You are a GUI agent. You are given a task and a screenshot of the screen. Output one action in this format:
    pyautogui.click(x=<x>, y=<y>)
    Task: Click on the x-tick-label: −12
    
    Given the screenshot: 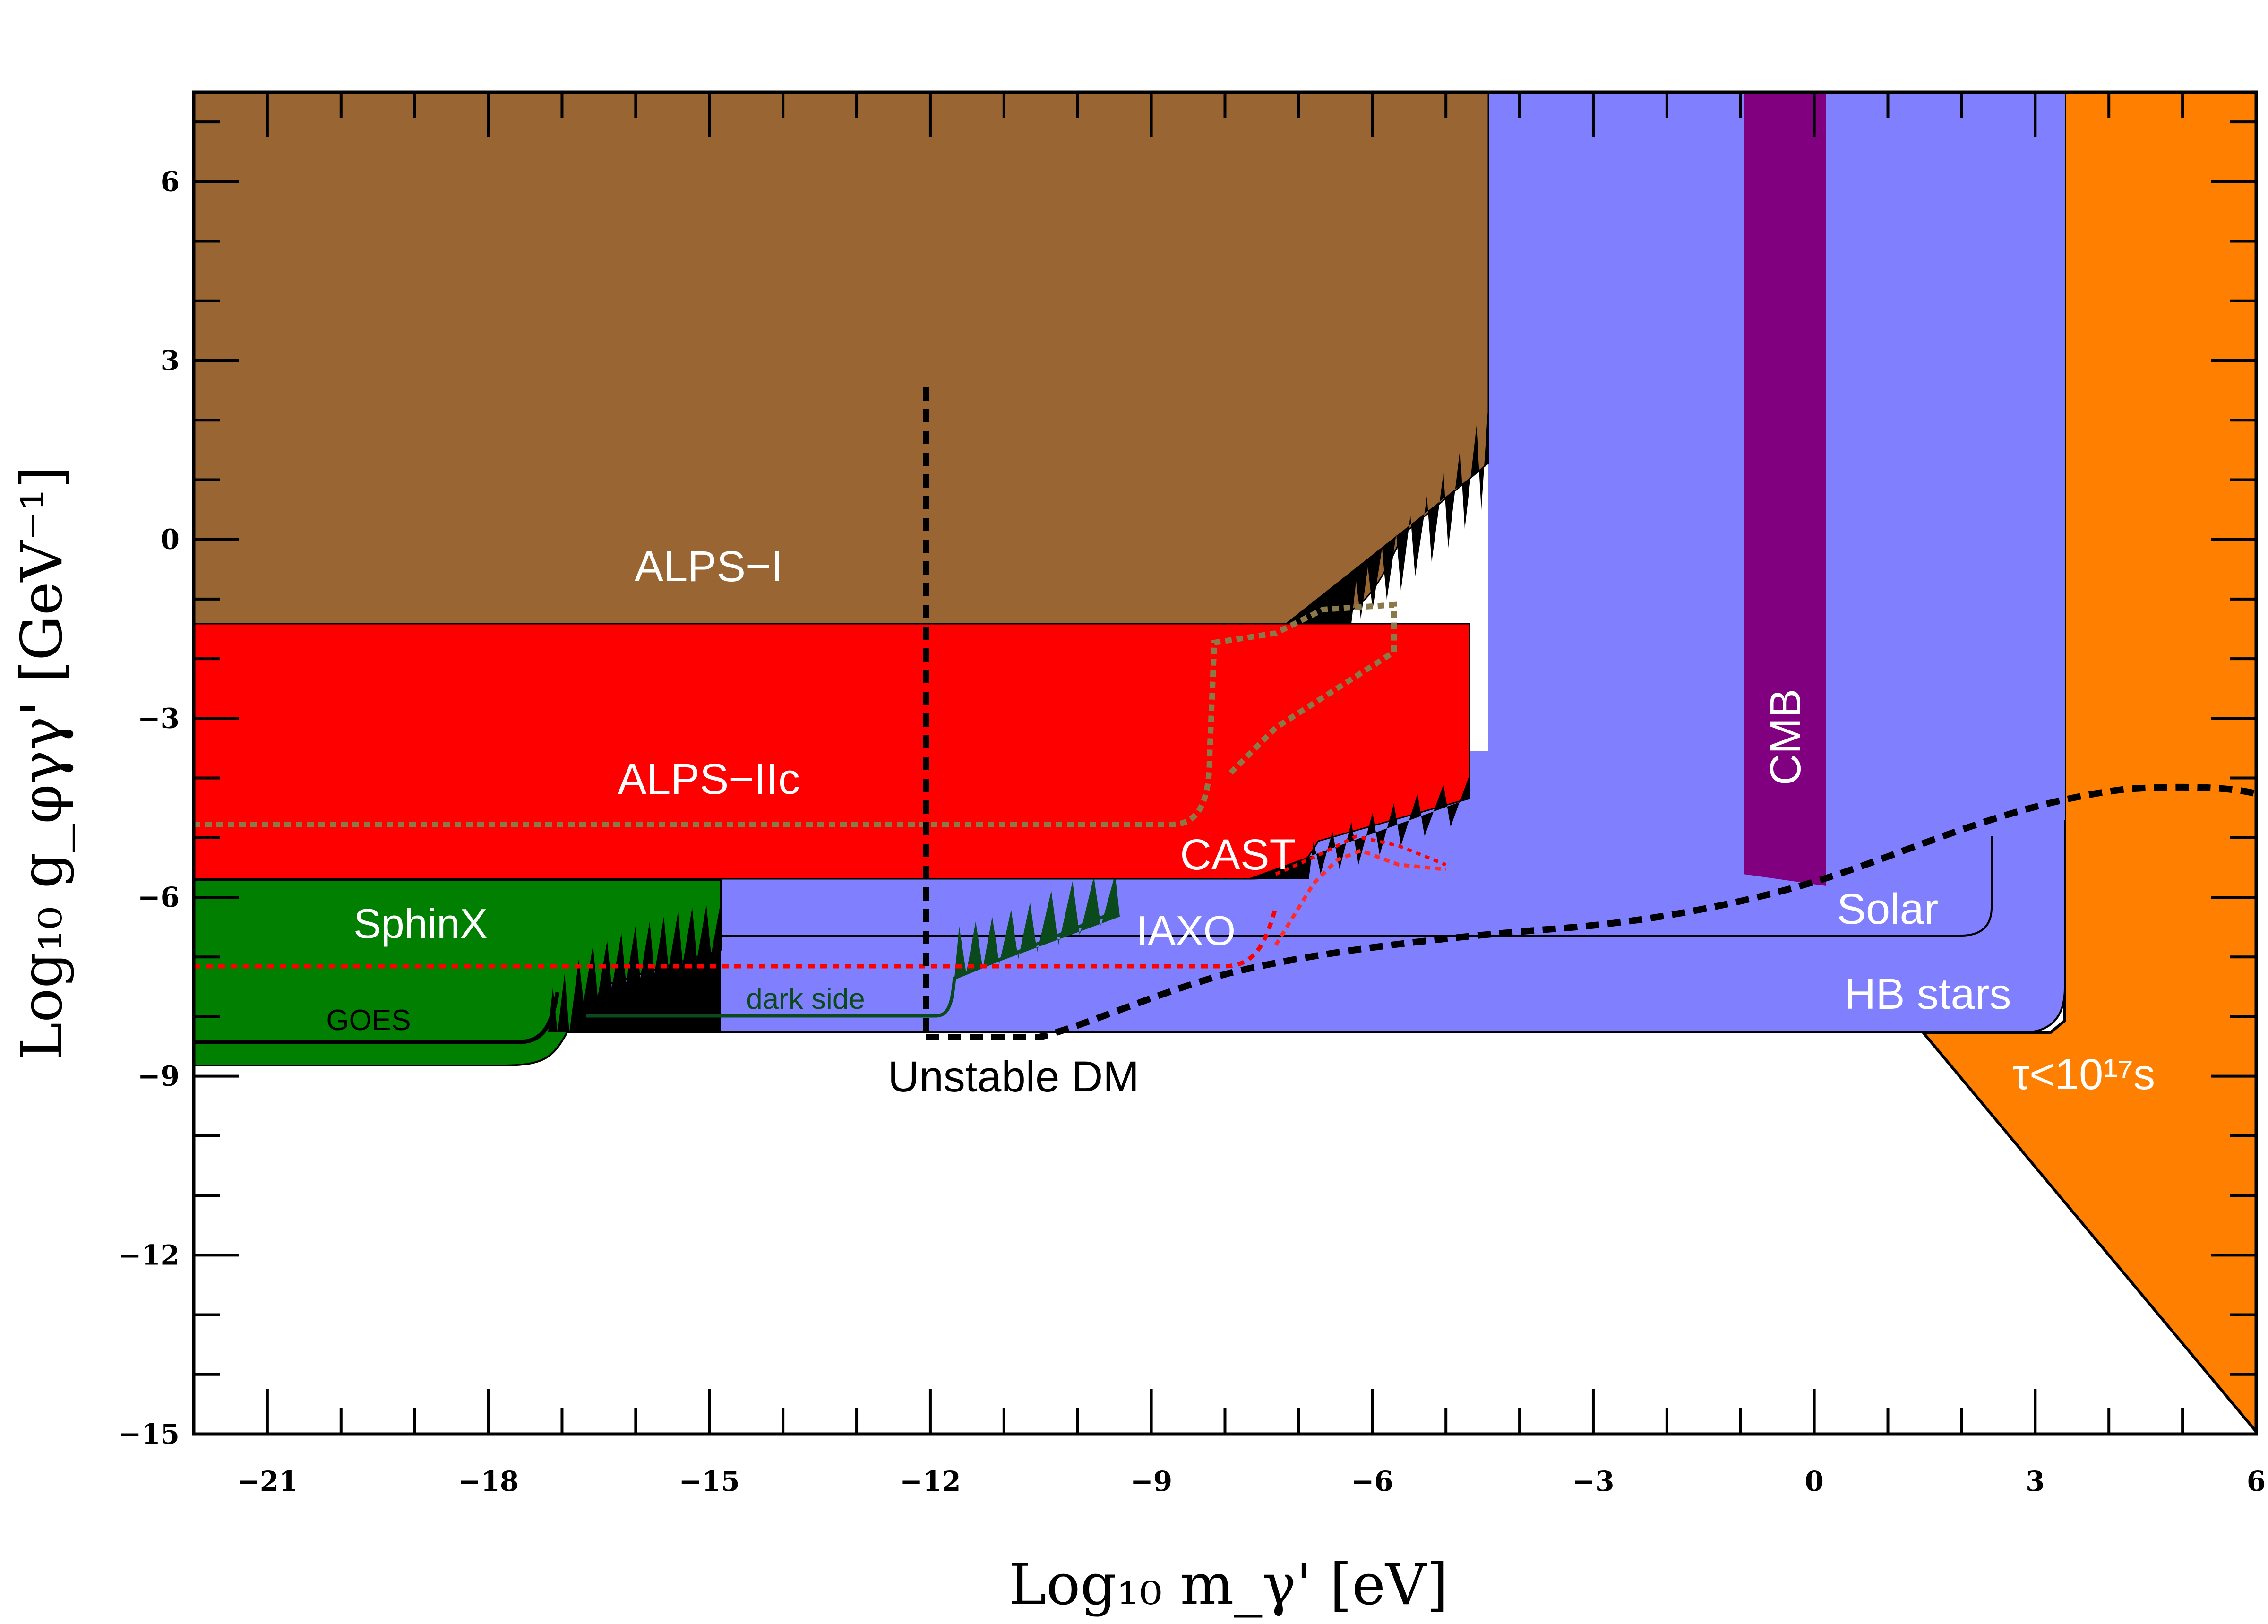 What is the action you would take?
    pyautogui.click(x=930, y=1481)
    